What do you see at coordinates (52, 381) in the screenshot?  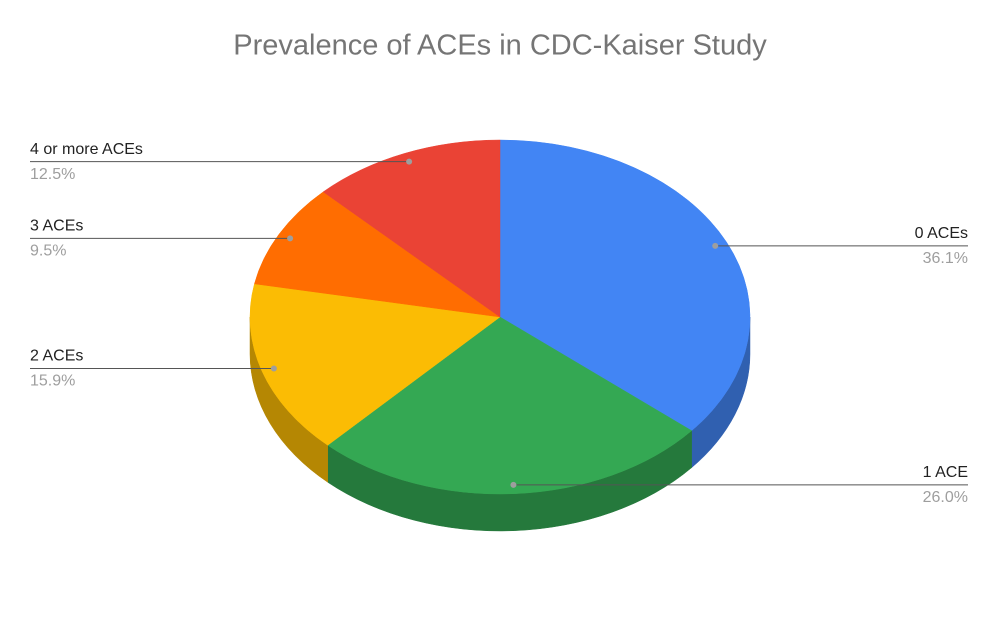 I see `value-label: 15.9%` at bounding box center [52, 381].